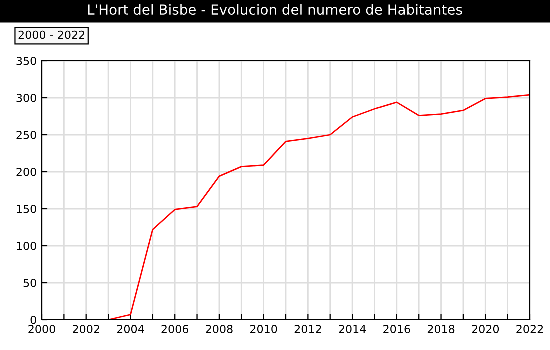  What do you see at coordinates (530, 329) in the screenshot?
I see `x-tick-label: 2022` at bounding box center [530, 329].